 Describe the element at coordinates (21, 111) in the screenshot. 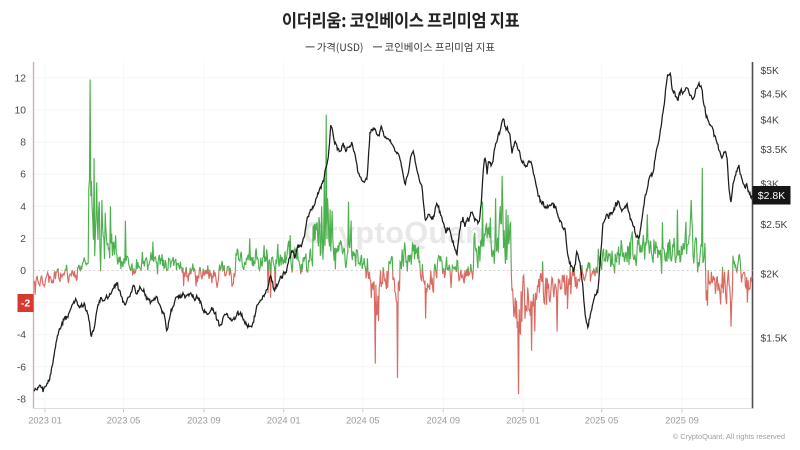

I see `svg-text: 10` at that location.